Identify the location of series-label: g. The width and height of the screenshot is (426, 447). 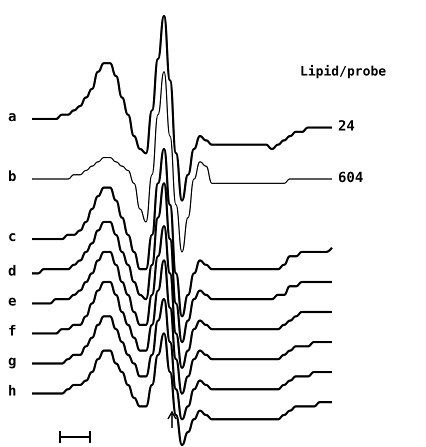
(12, 361).